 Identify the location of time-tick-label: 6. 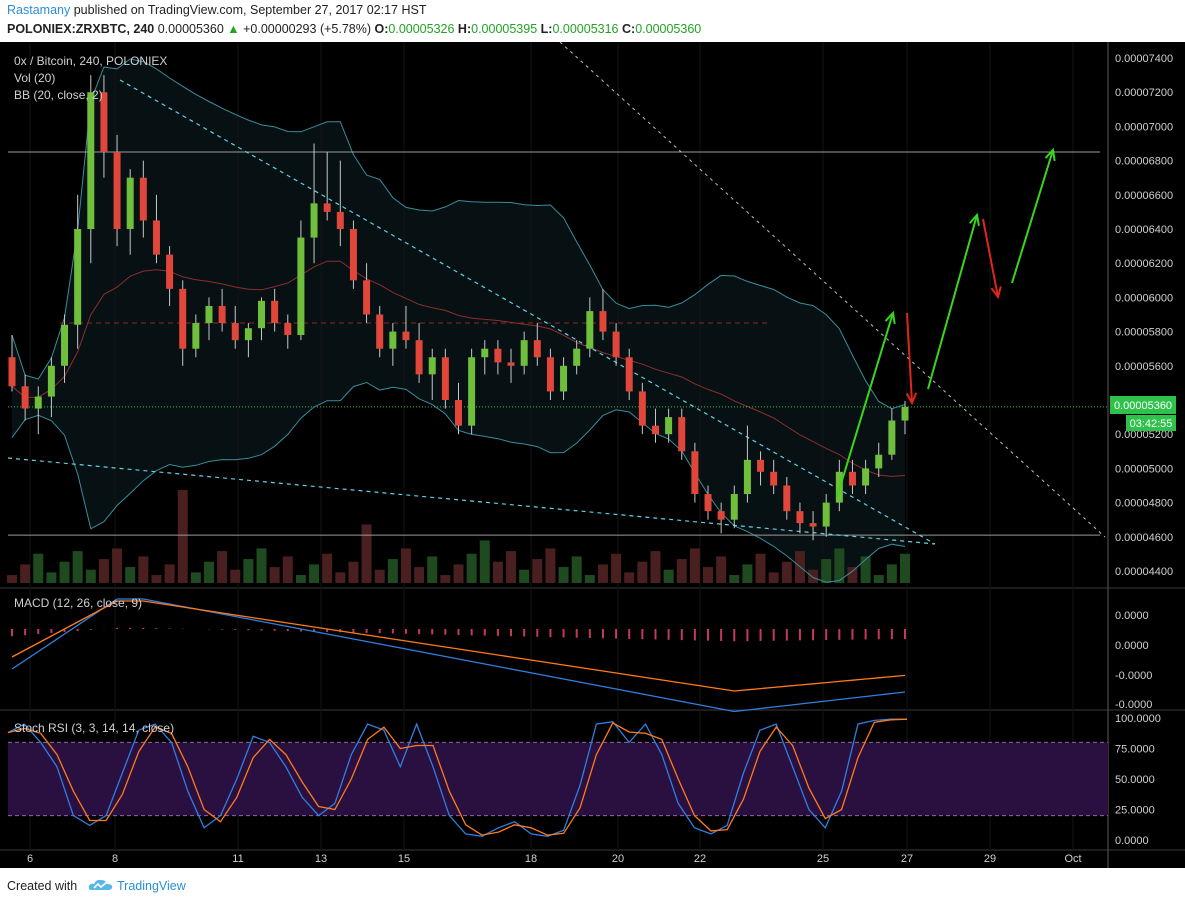
(30, 859).